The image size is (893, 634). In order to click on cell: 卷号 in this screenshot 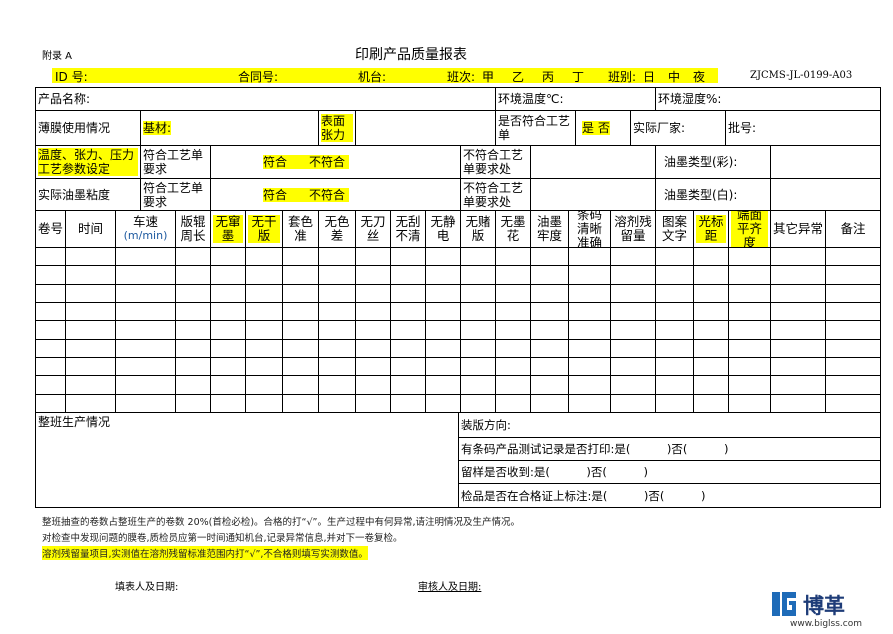, I will do `click(50, 229)`.